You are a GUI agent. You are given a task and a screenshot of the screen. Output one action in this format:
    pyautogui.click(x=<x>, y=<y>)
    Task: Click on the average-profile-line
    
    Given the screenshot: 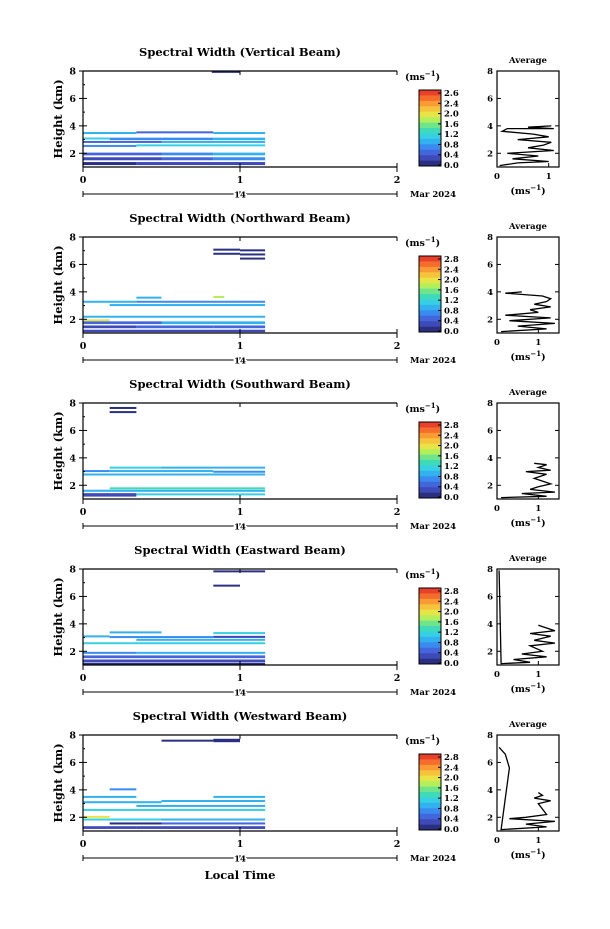 What is the action you would take?
    pyautogui.click(x=527, y=617)
    